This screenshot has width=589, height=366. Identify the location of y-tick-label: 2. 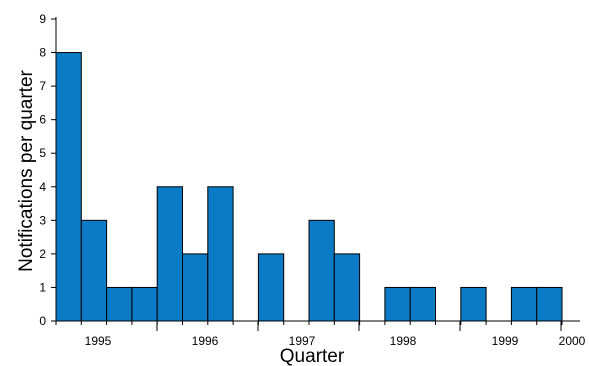
(42, 254).